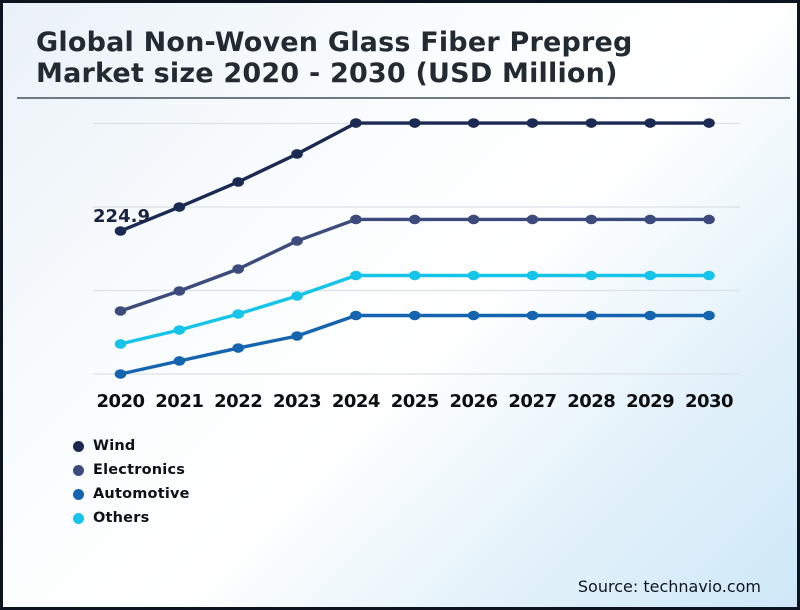 This screenshot has width=800, height=610. I want to click on legend-item-wind: Wind, so click(131, 446).